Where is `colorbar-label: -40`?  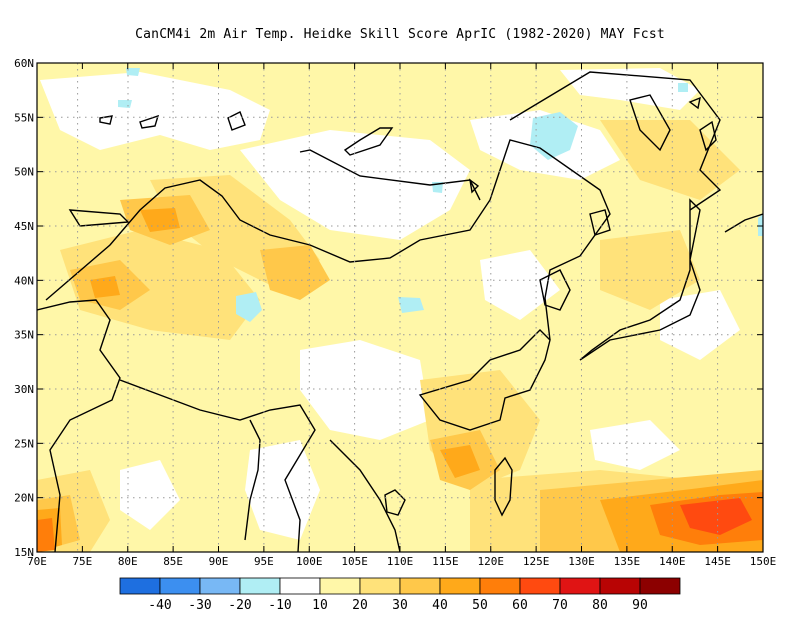
colorbar-label: -40 is located at coordinates (159, 605).